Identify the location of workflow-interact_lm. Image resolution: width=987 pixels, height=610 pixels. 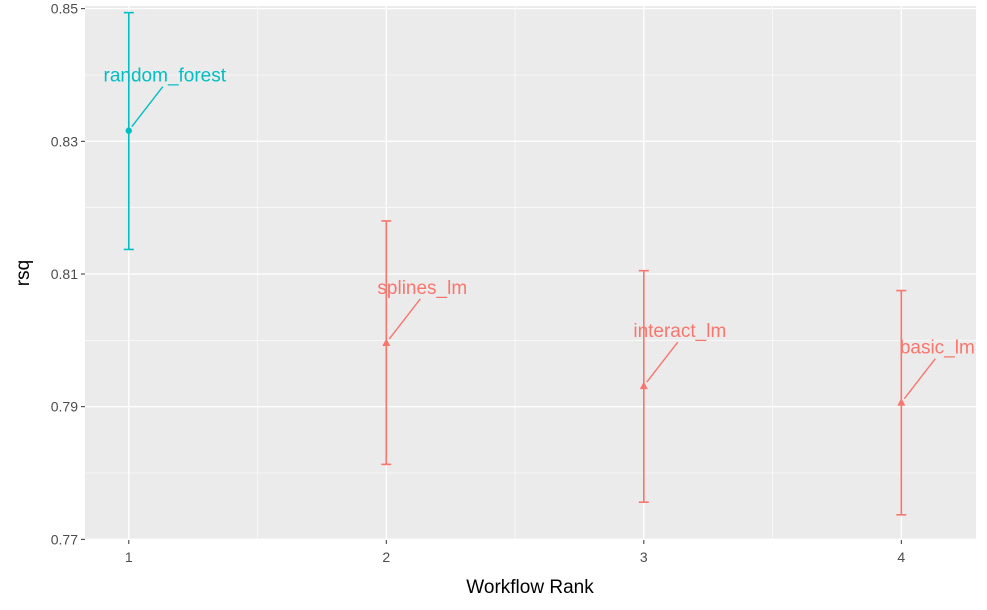
(643, 386).